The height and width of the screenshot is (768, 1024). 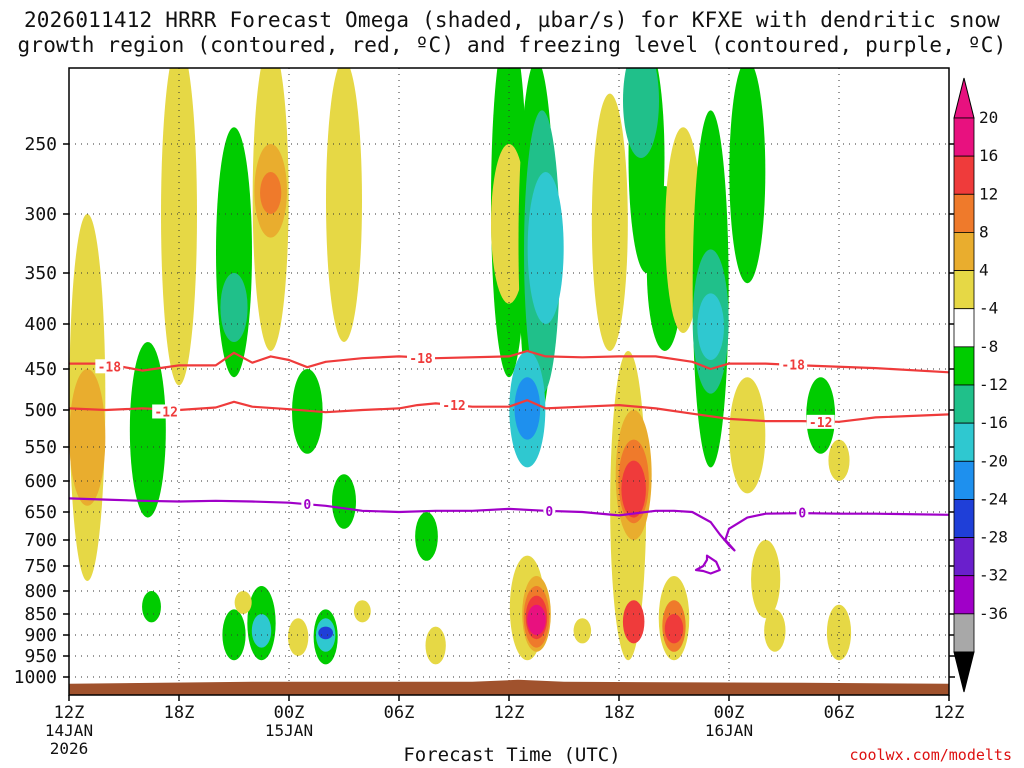 What do you see at coordinates (993, 422) in the screenshot?
I see `colorbar-label: -16` at bounding box center [993, 422].